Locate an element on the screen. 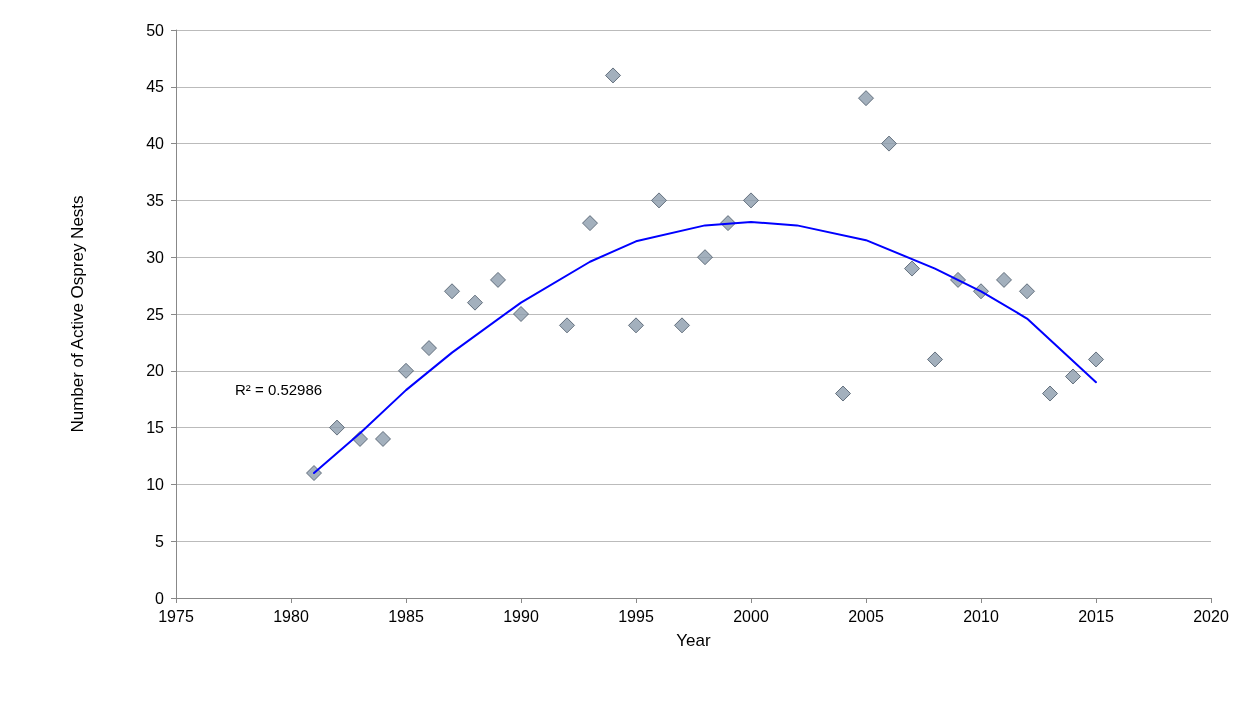 The height and width of the screenshot is (704, 1253). y-tick-label: 0 is located at coordinates (160, 598).